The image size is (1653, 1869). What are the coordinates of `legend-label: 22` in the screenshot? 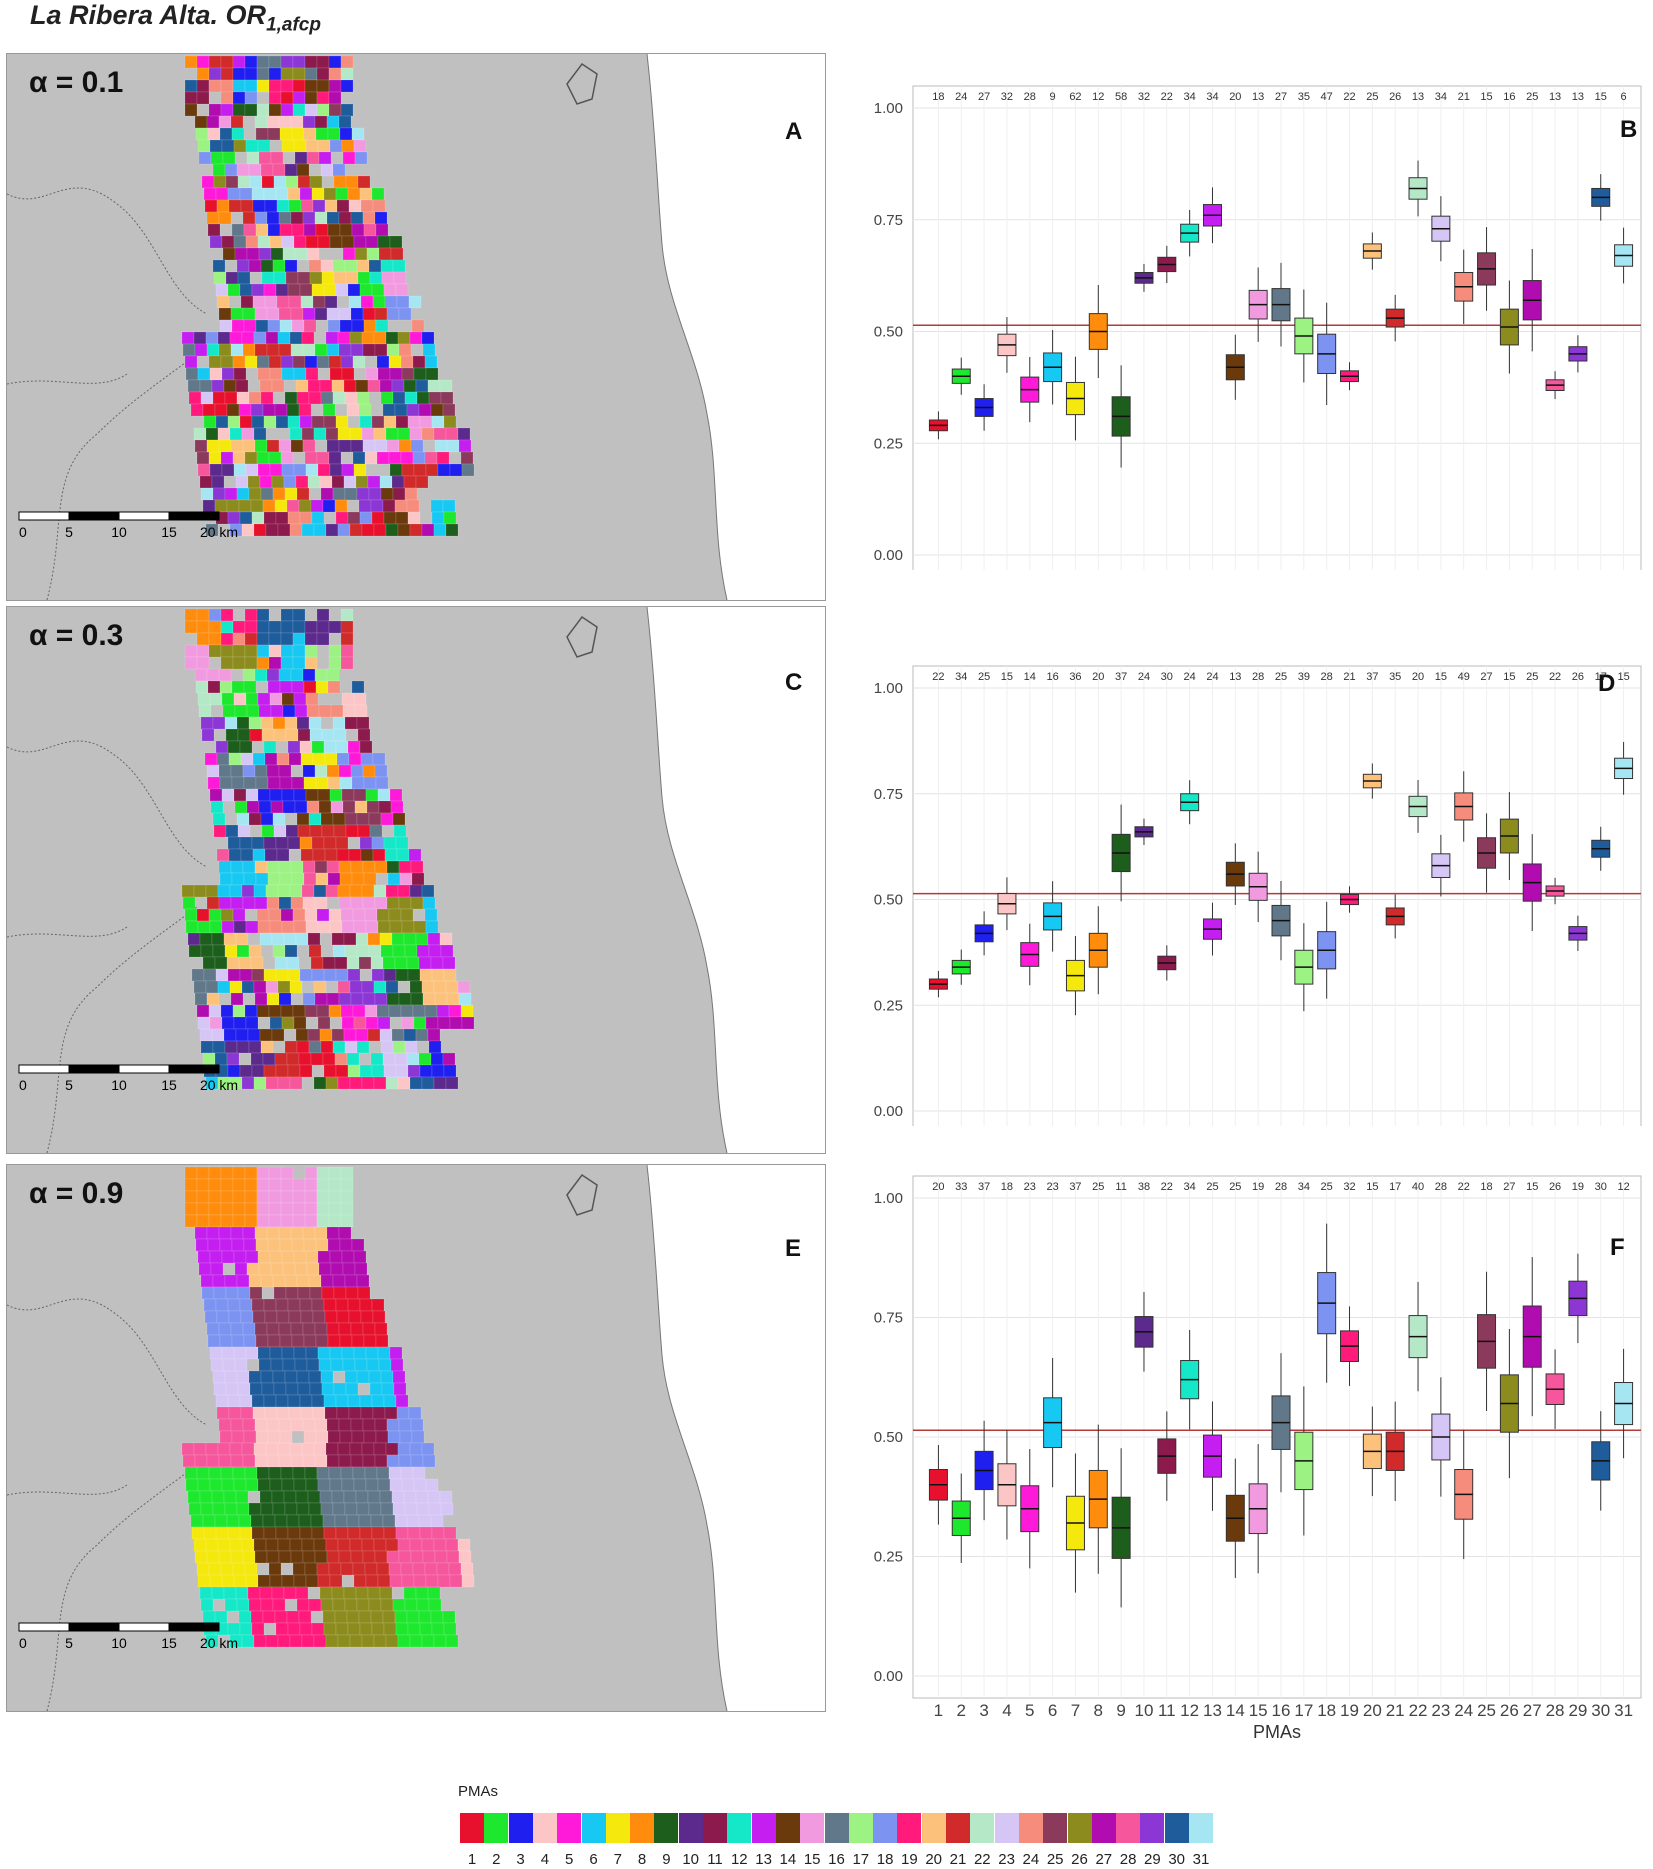 It's located at (982, 1859).